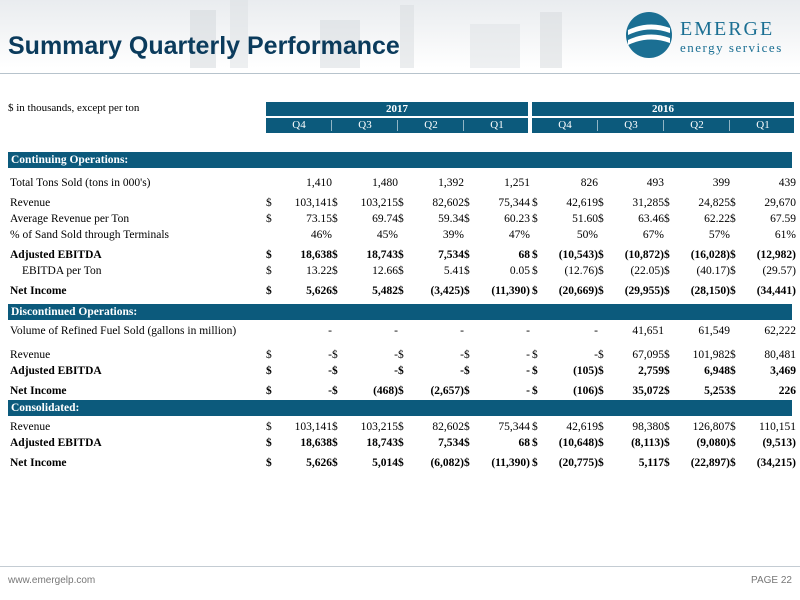  I want to click on cell-value: 45%, so click(387, 235).